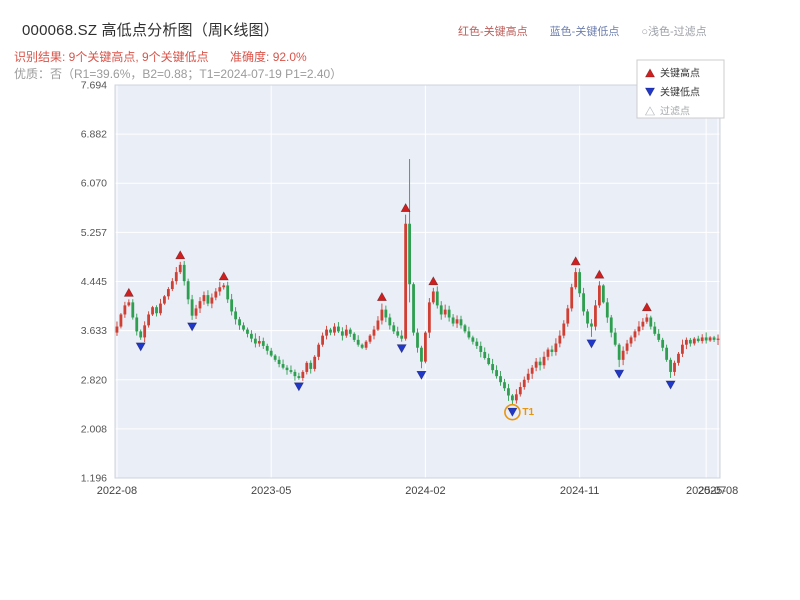 The image size is (800, 600). What do you see at coordinates (650, 111) in the screenshot?
I see `legend-filtered-icon` at bounding box center [650, 111].